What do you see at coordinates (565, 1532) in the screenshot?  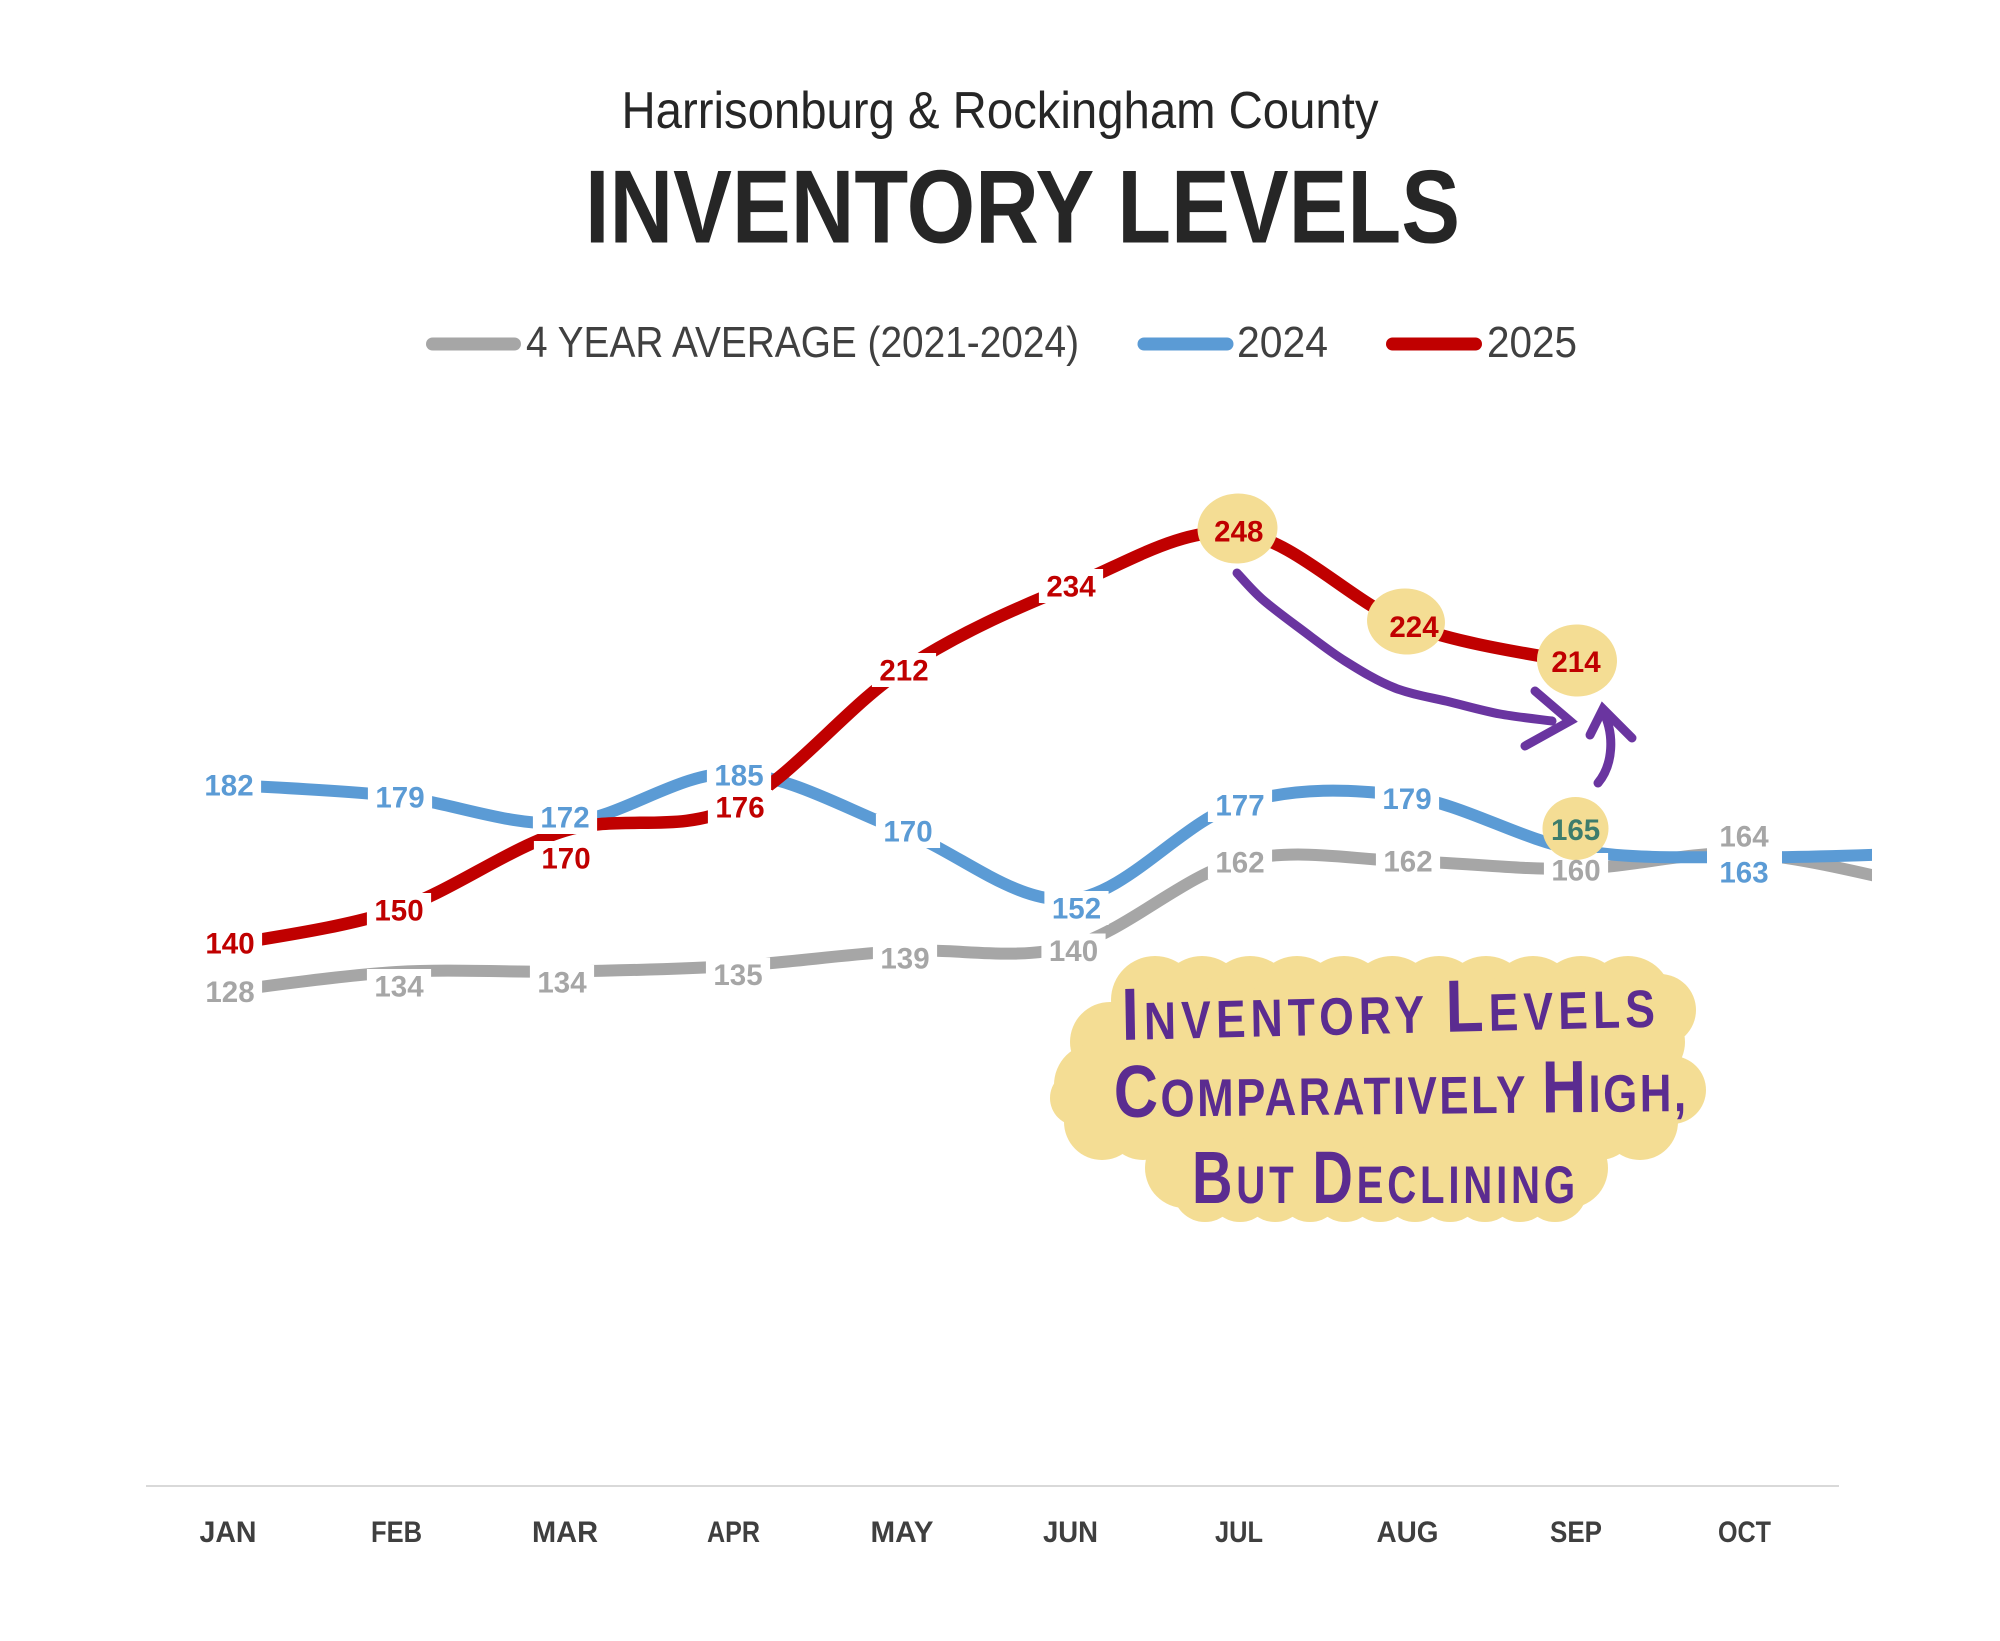 I see `svg-text: MAR` at bounding box center [565, 1532].